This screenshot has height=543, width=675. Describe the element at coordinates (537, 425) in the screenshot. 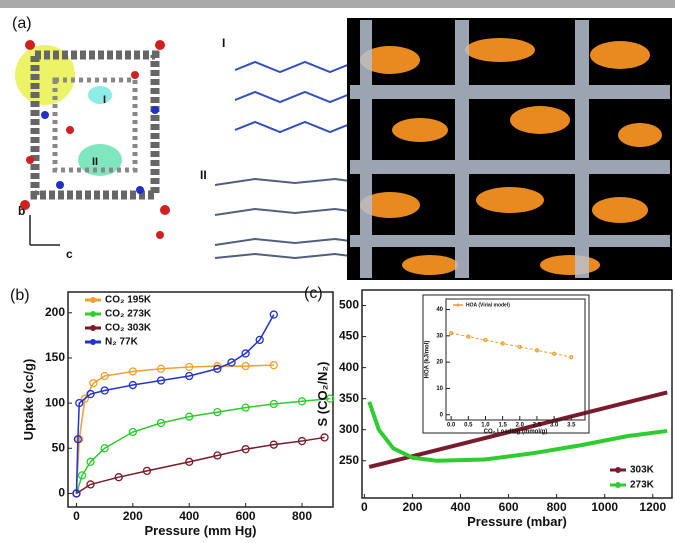

I see `x-tick-label: 2.5` at that location.